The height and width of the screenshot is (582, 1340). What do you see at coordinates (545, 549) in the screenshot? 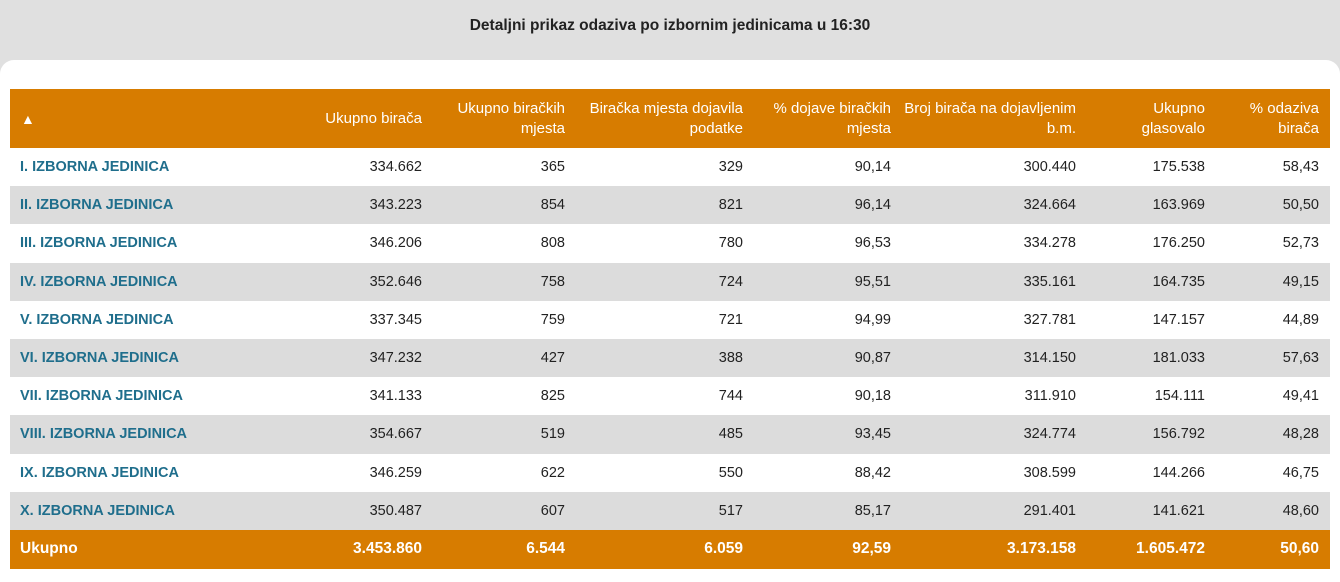
I see `total-cell: 6.544` at bounding box center [545, 549].